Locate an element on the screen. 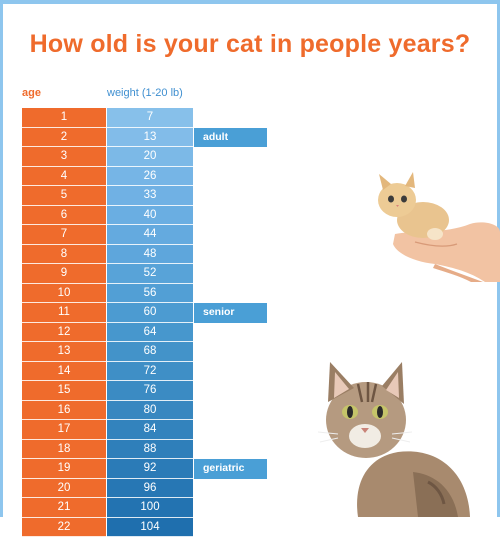 This screenshot has width=500, height=537. tabby-cat-image is located at coordinates (398, 439).